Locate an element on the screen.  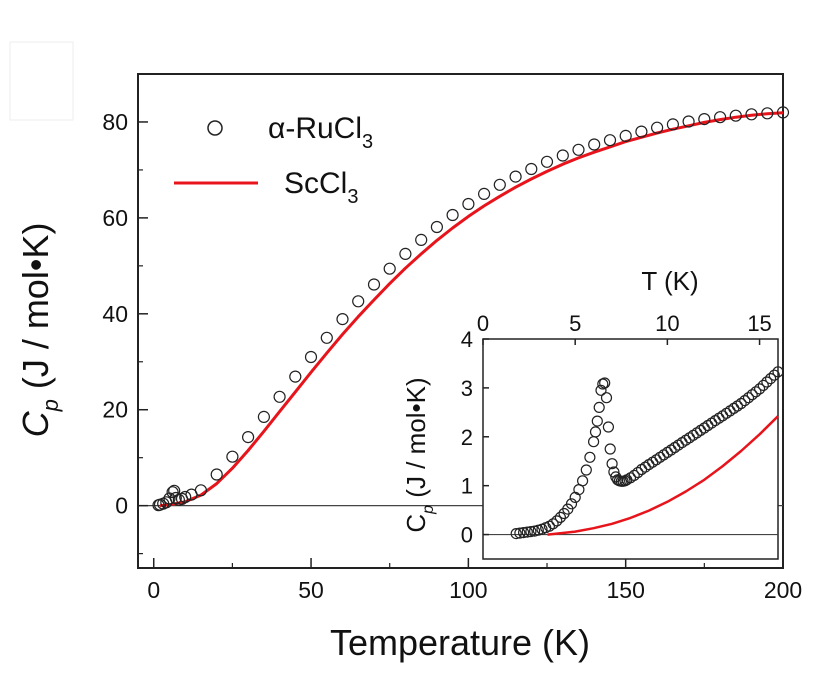
legend-label-rucl3: α-RuCl3 is located at coordinates (320, 132).